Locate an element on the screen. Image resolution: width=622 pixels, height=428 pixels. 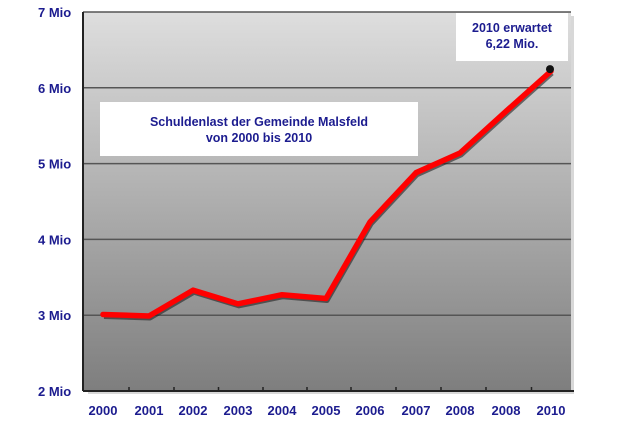
x-tick-label: 2004 is located at coordinates (283, 410).